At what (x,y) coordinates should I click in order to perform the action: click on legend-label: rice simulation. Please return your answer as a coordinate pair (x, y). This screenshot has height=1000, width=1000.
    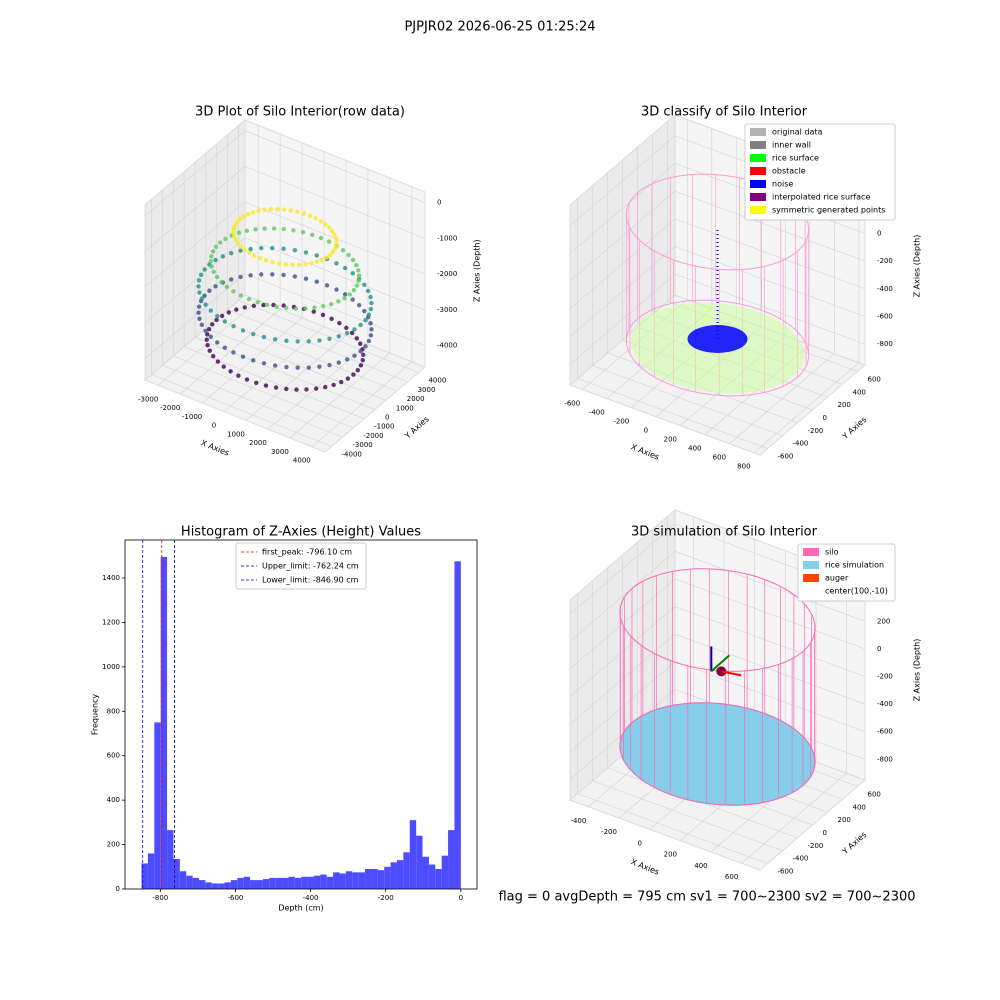
    Looking at the image, I should click on (854, 565).